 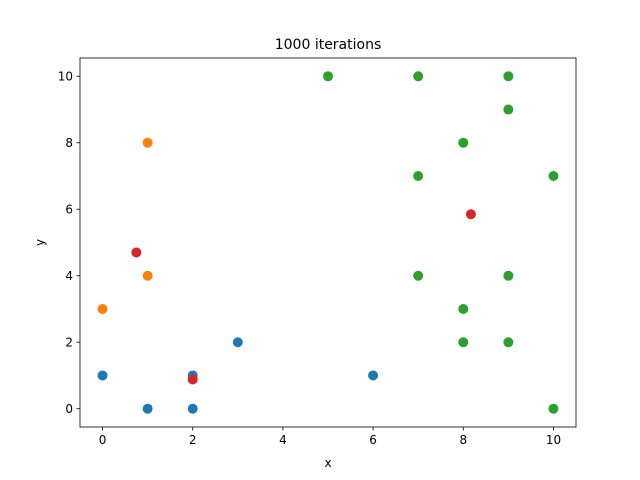 What do you see at coordinates (327, 463) in the screenshot?
I see `x-axis-label: x` at bounding box center [327, 463].